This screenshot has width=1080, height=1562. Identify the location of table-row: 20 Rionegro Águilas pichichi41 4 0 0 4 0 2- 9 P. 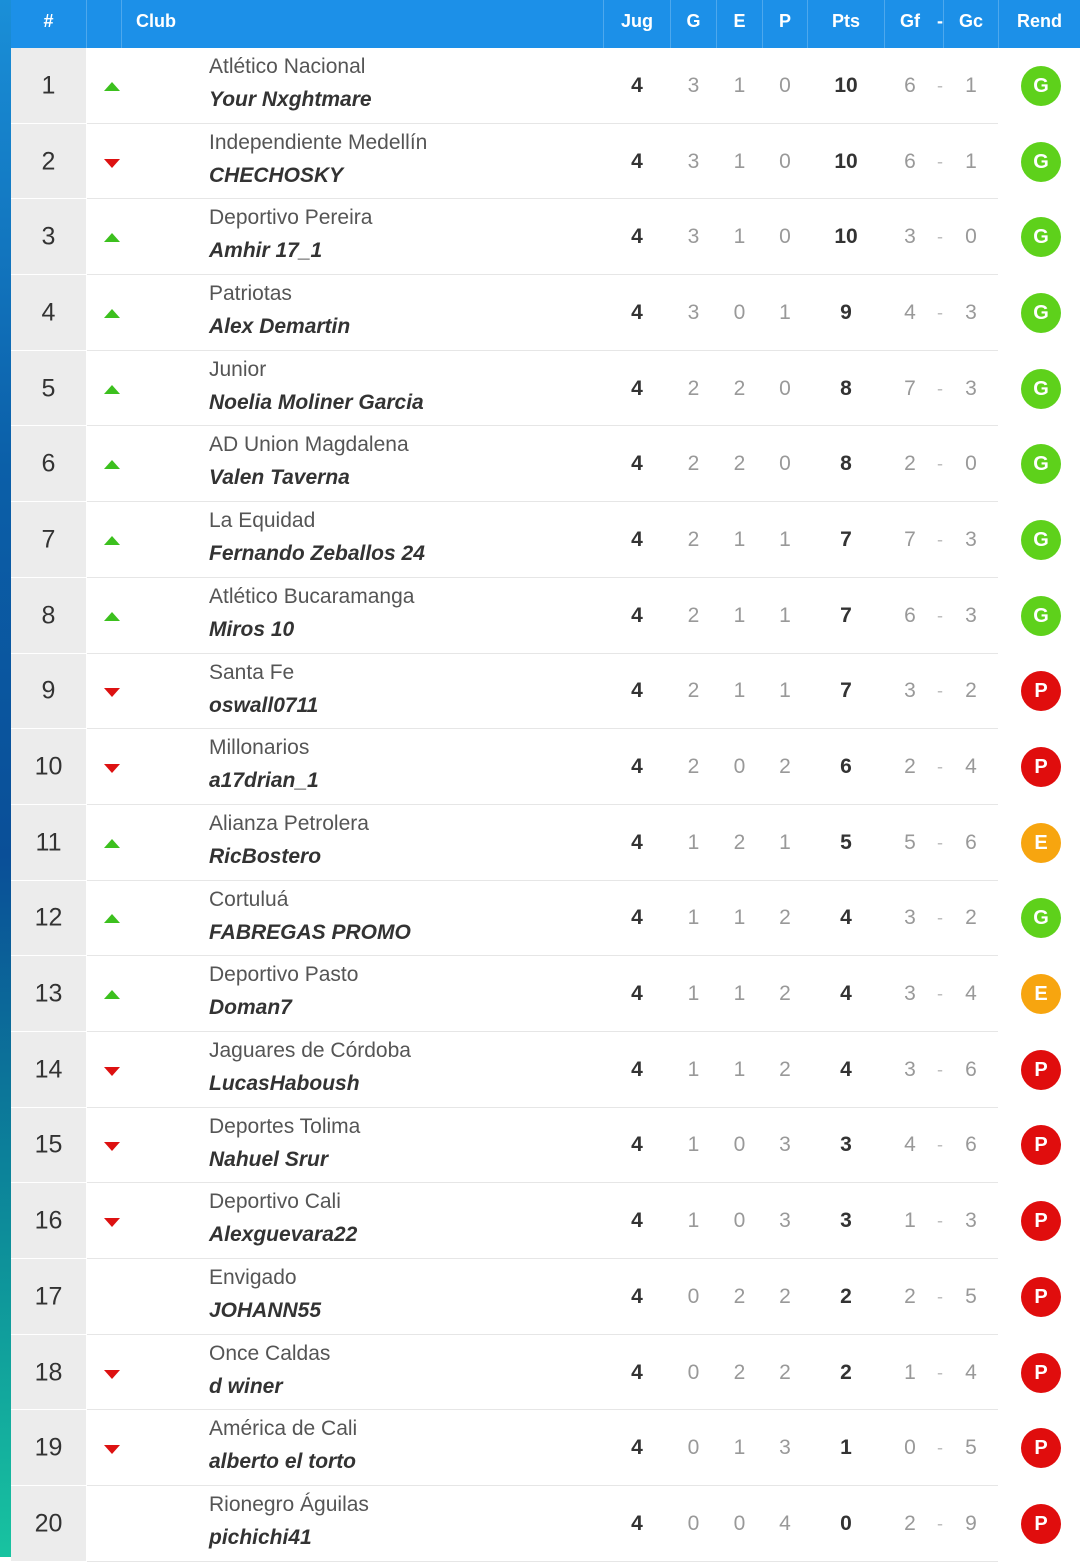
(545, 1524).